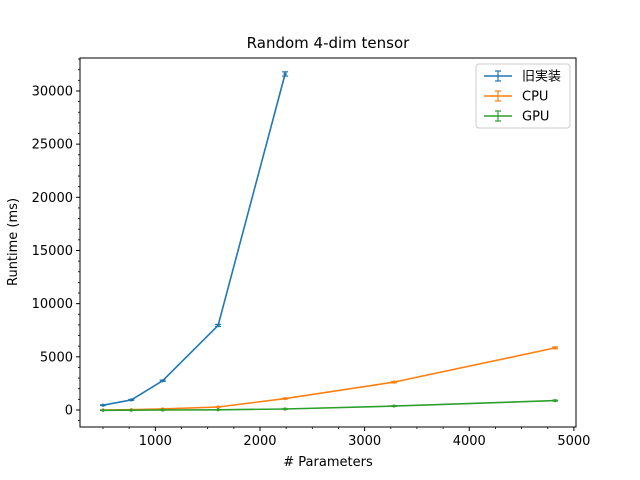 This screenshot has height=480, width=640. What do you see at coordinates (516, 97) in the screenshot?
I see `legend-item: CPU` at bounding box center [516, 97].